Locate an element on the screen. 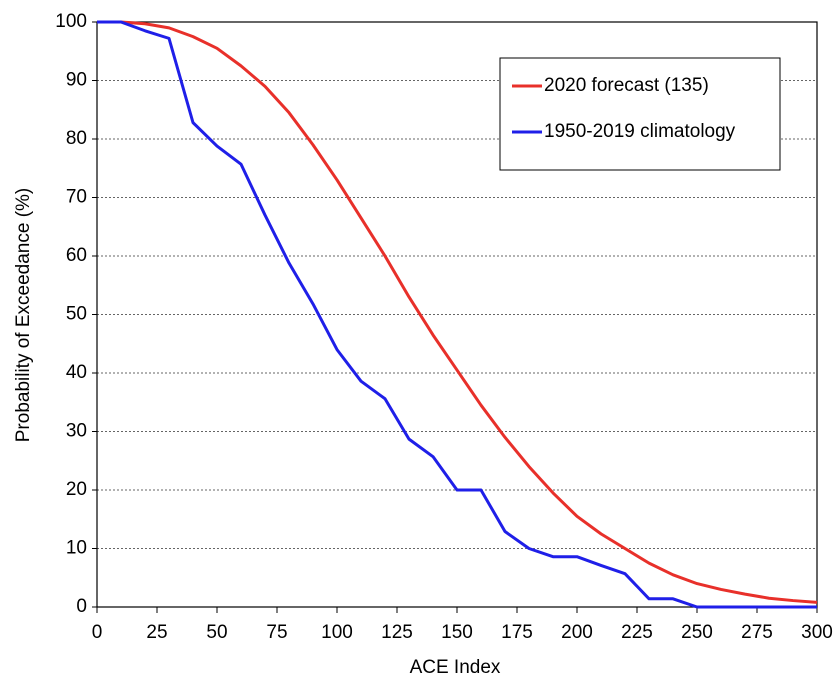 The height and width of the screenshot is (684, 839). x-tick-label: 175 is located at coordinates (517, 632).